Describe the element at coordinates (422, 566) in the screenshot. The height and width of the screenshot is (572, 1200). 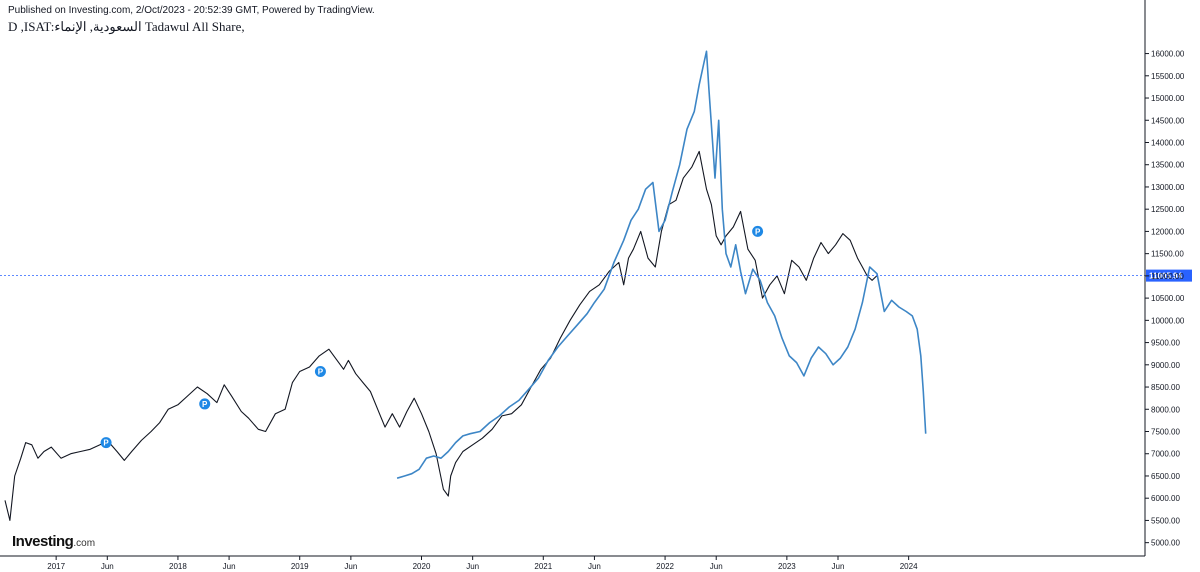
I see `x-tick-label: 2020` at that location.